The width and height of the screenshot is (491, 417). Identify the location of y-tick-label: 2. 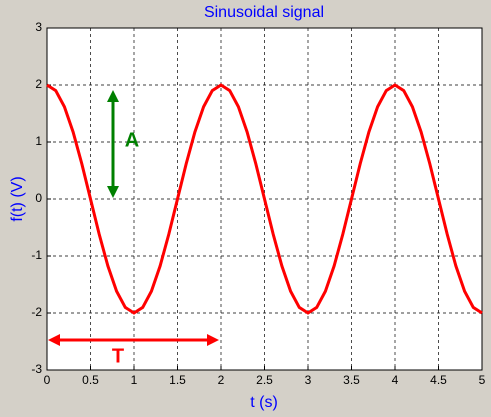
(38, 84).